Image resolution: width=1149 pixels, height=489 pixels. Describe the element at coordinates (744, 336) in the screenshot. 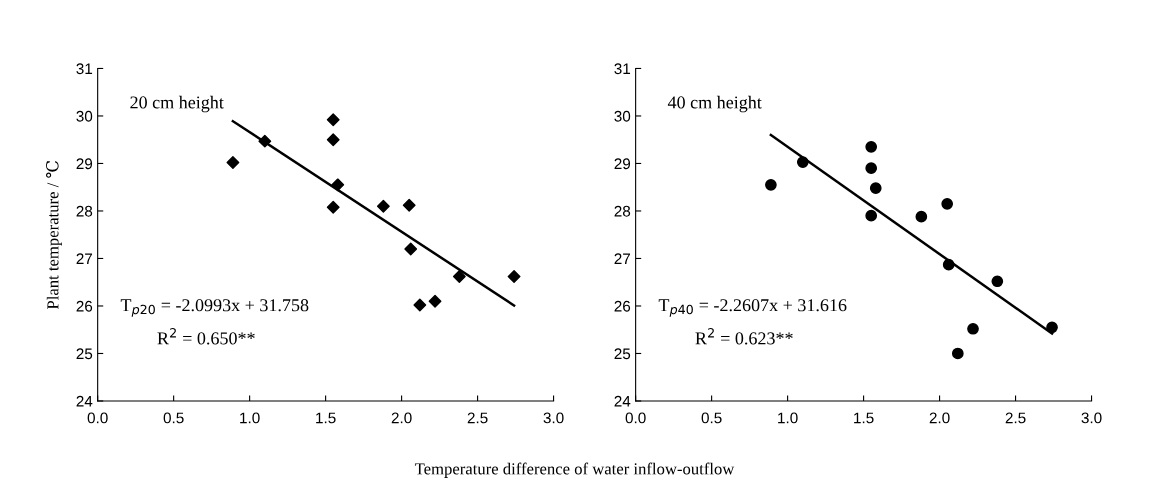

I see `annotation: R$^{2}$ = 0.623**` at that location.